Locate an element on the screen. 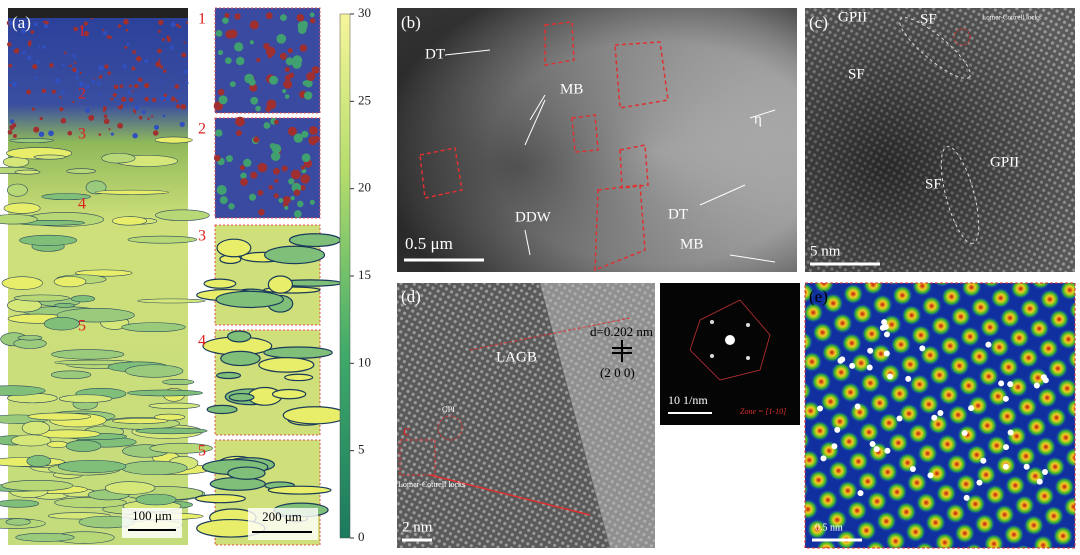  region-label: 4 is located at coordinates (82, 204).